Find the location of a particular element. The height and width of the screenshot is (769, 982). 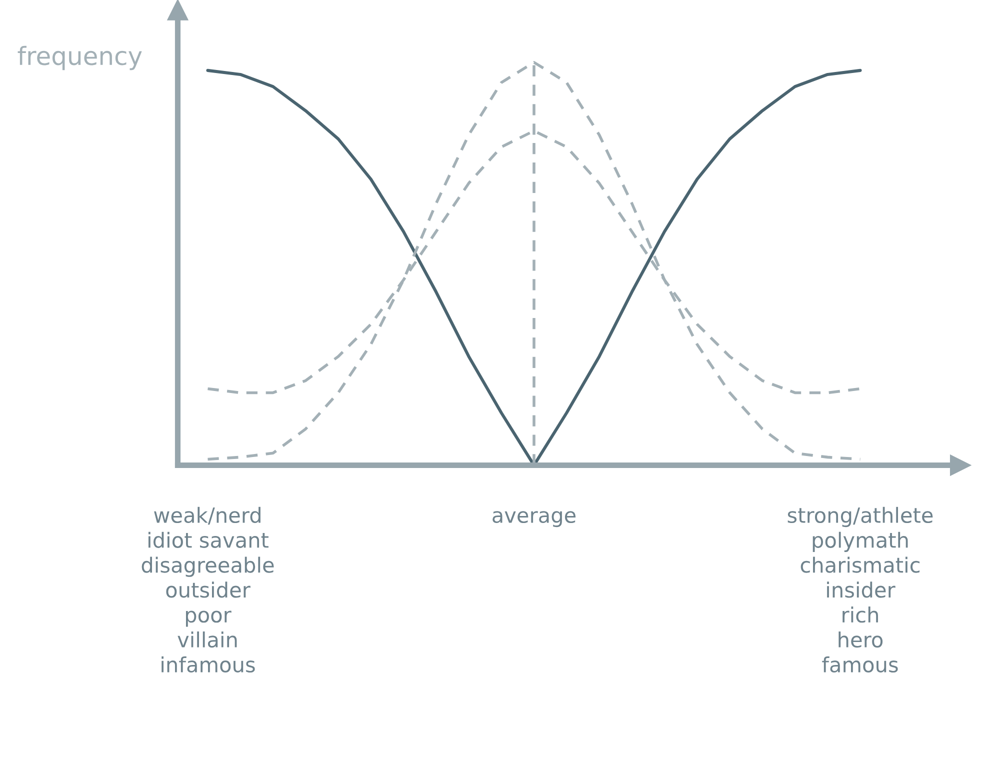

y-axis-title: frequency is located at coordinates (80, 58).